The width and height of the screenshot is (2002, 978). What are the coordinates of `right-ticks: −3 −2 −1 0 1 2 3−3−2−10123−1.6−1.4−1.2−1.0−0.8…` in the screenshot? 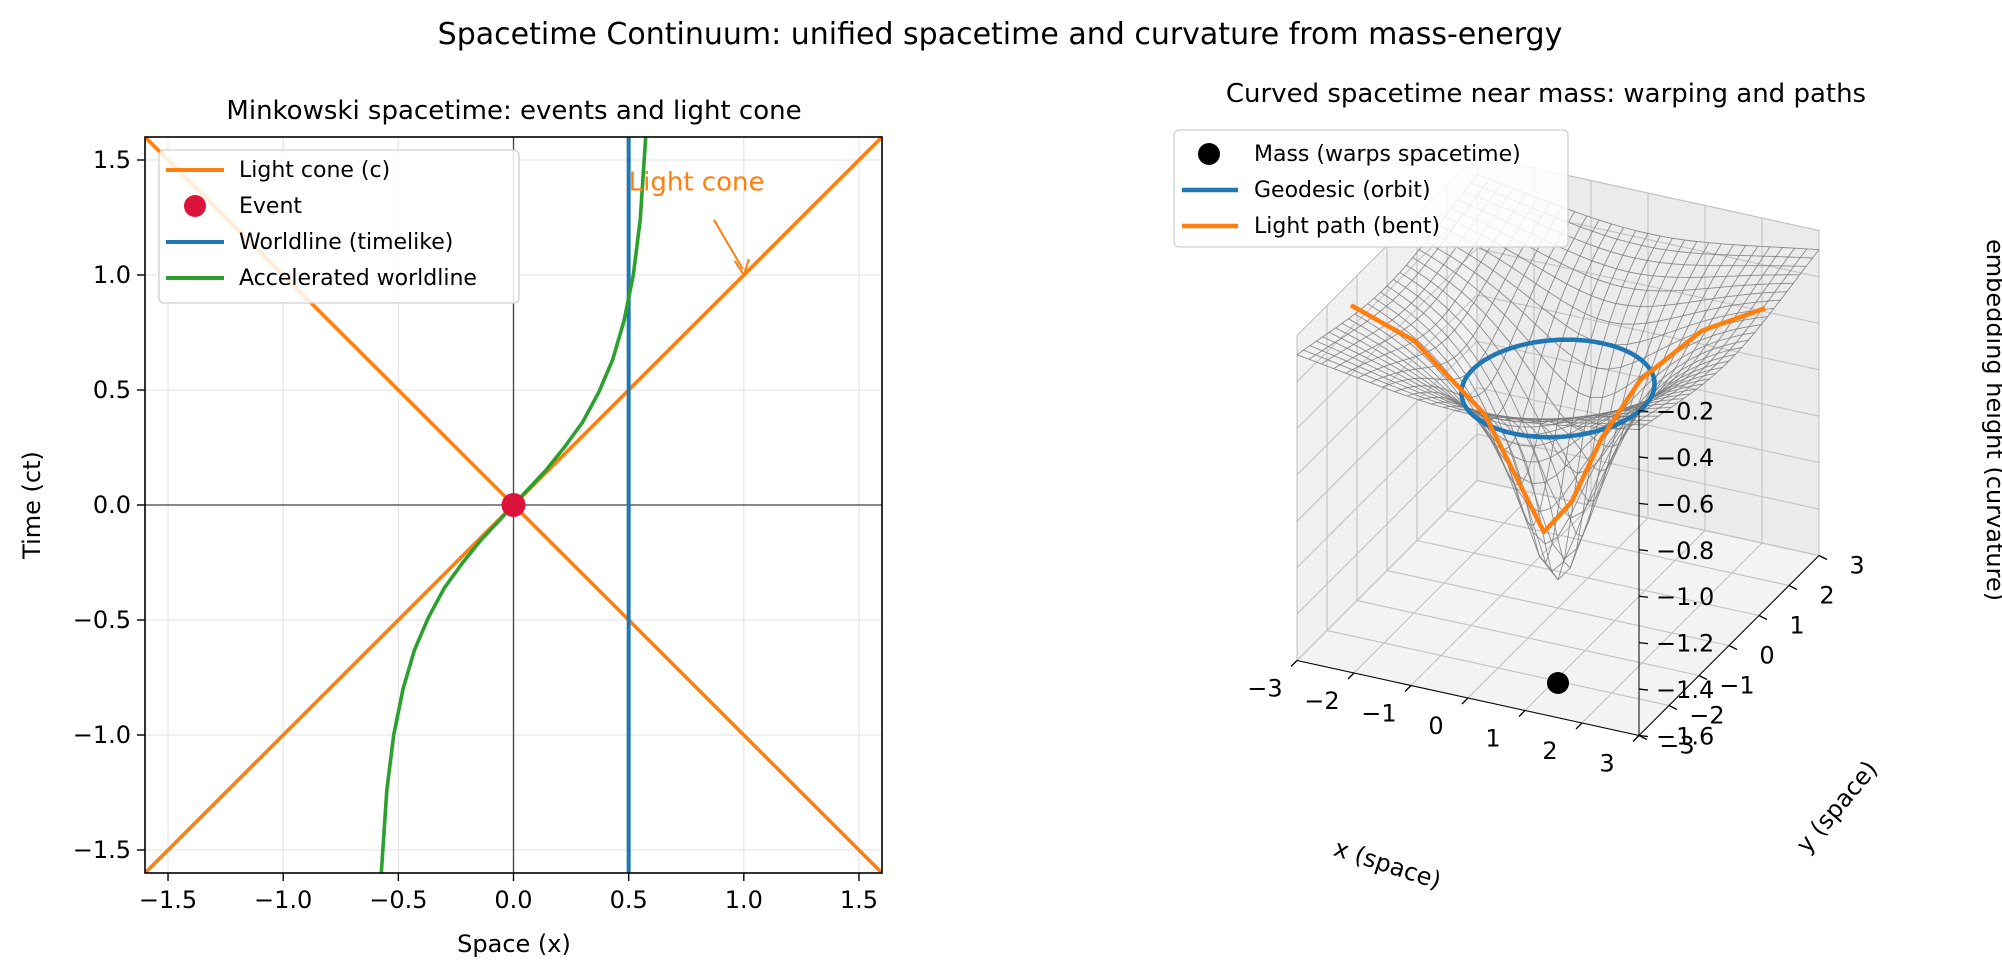 It's located at (1555, 588).